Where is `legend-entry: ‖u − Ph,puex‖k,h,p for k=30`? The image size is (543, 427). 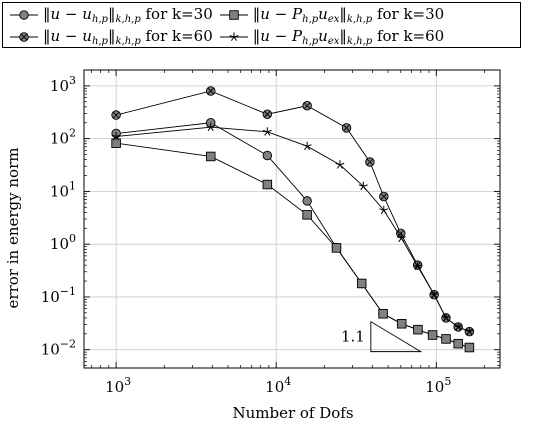 legend-entry: ‖u − Ph,puex‖k,h,p for k=30 is located at coordinates (331, 15).